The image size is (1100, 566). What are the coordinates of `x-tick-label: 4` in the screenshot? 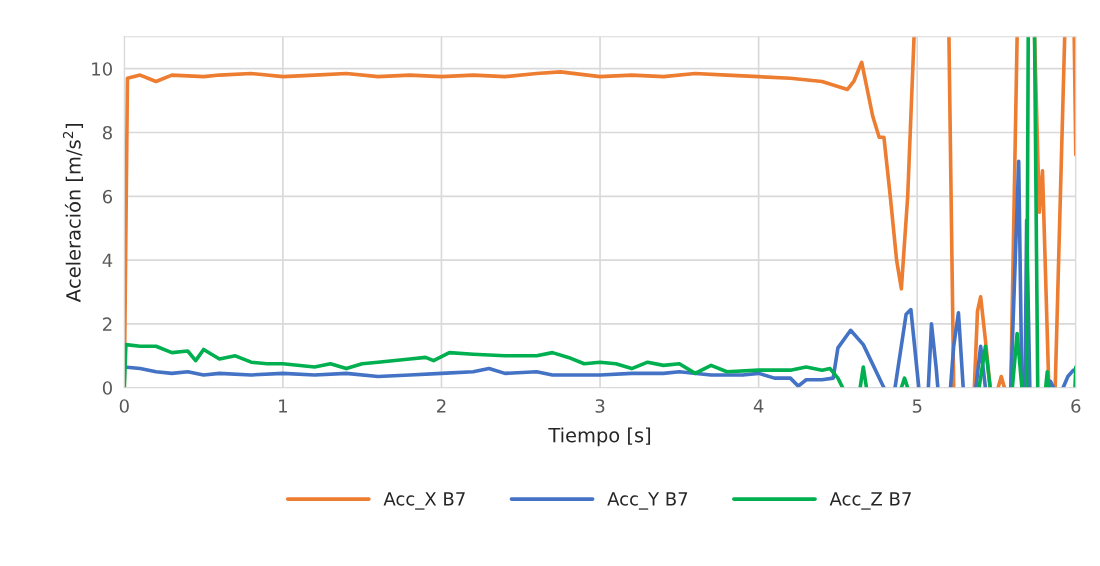 It's located at (758, 406).